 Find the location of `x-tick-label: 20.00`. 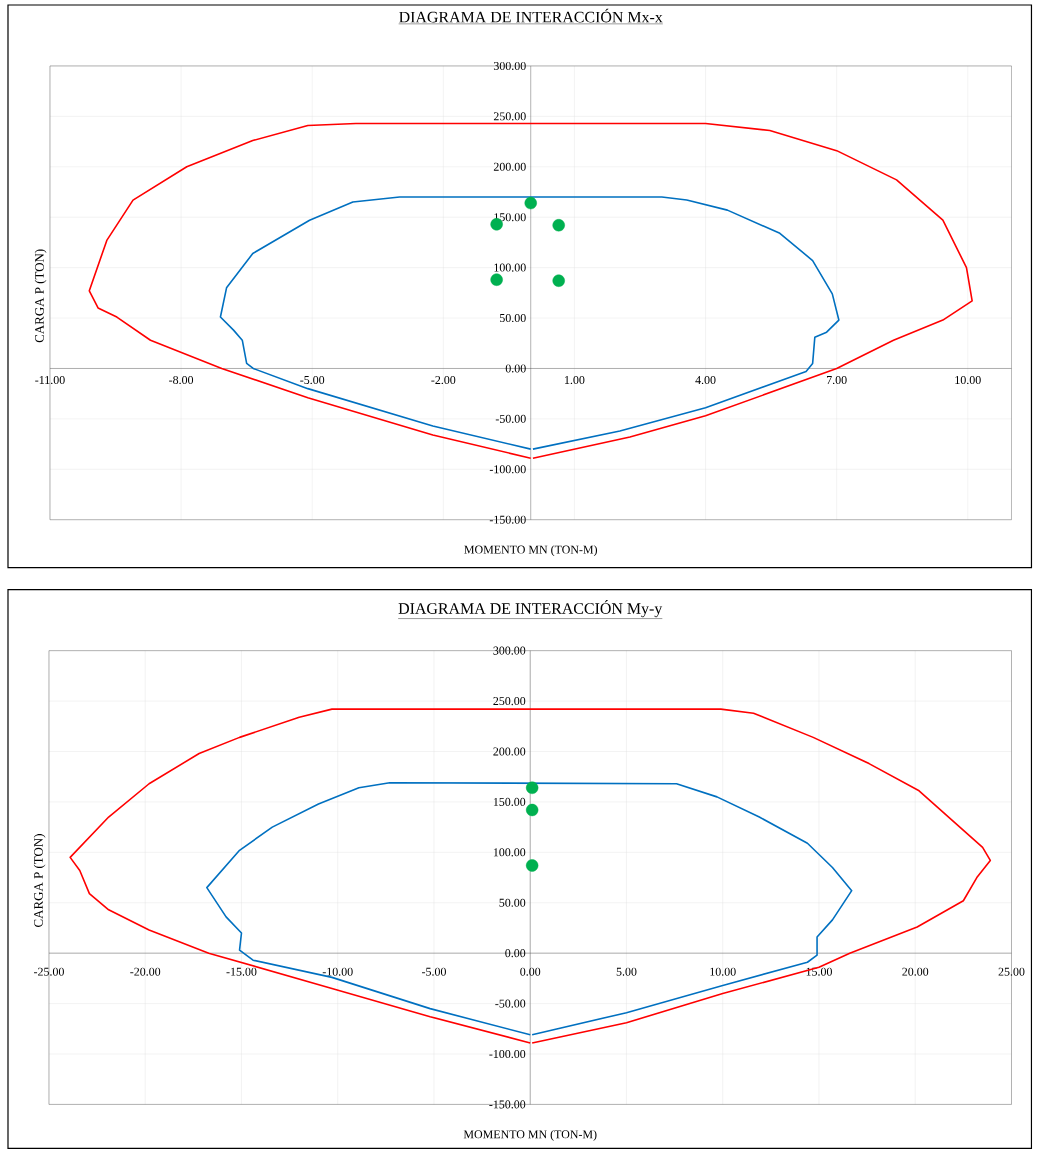

x-tick-label: 20.00 is located at coordinates (915, 971).